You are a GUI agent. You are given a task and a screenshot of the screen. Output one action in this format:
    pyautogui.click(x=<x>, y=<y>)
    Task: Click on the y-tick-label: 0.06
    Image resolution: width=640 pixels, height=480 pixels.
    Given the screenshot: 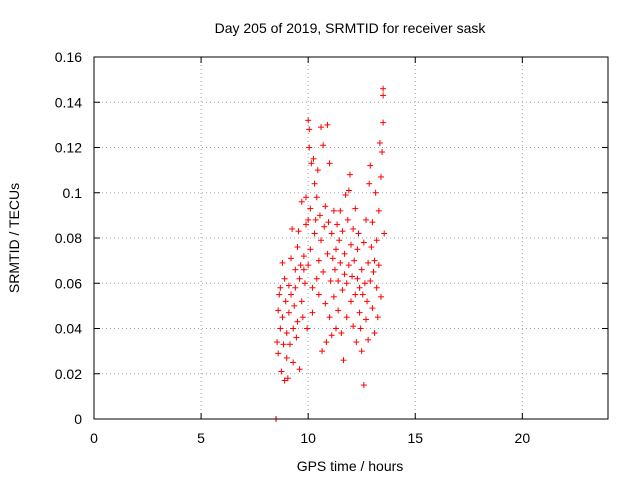 What is the action you would take?
    pyautogui.click(x=68, y=283)
    